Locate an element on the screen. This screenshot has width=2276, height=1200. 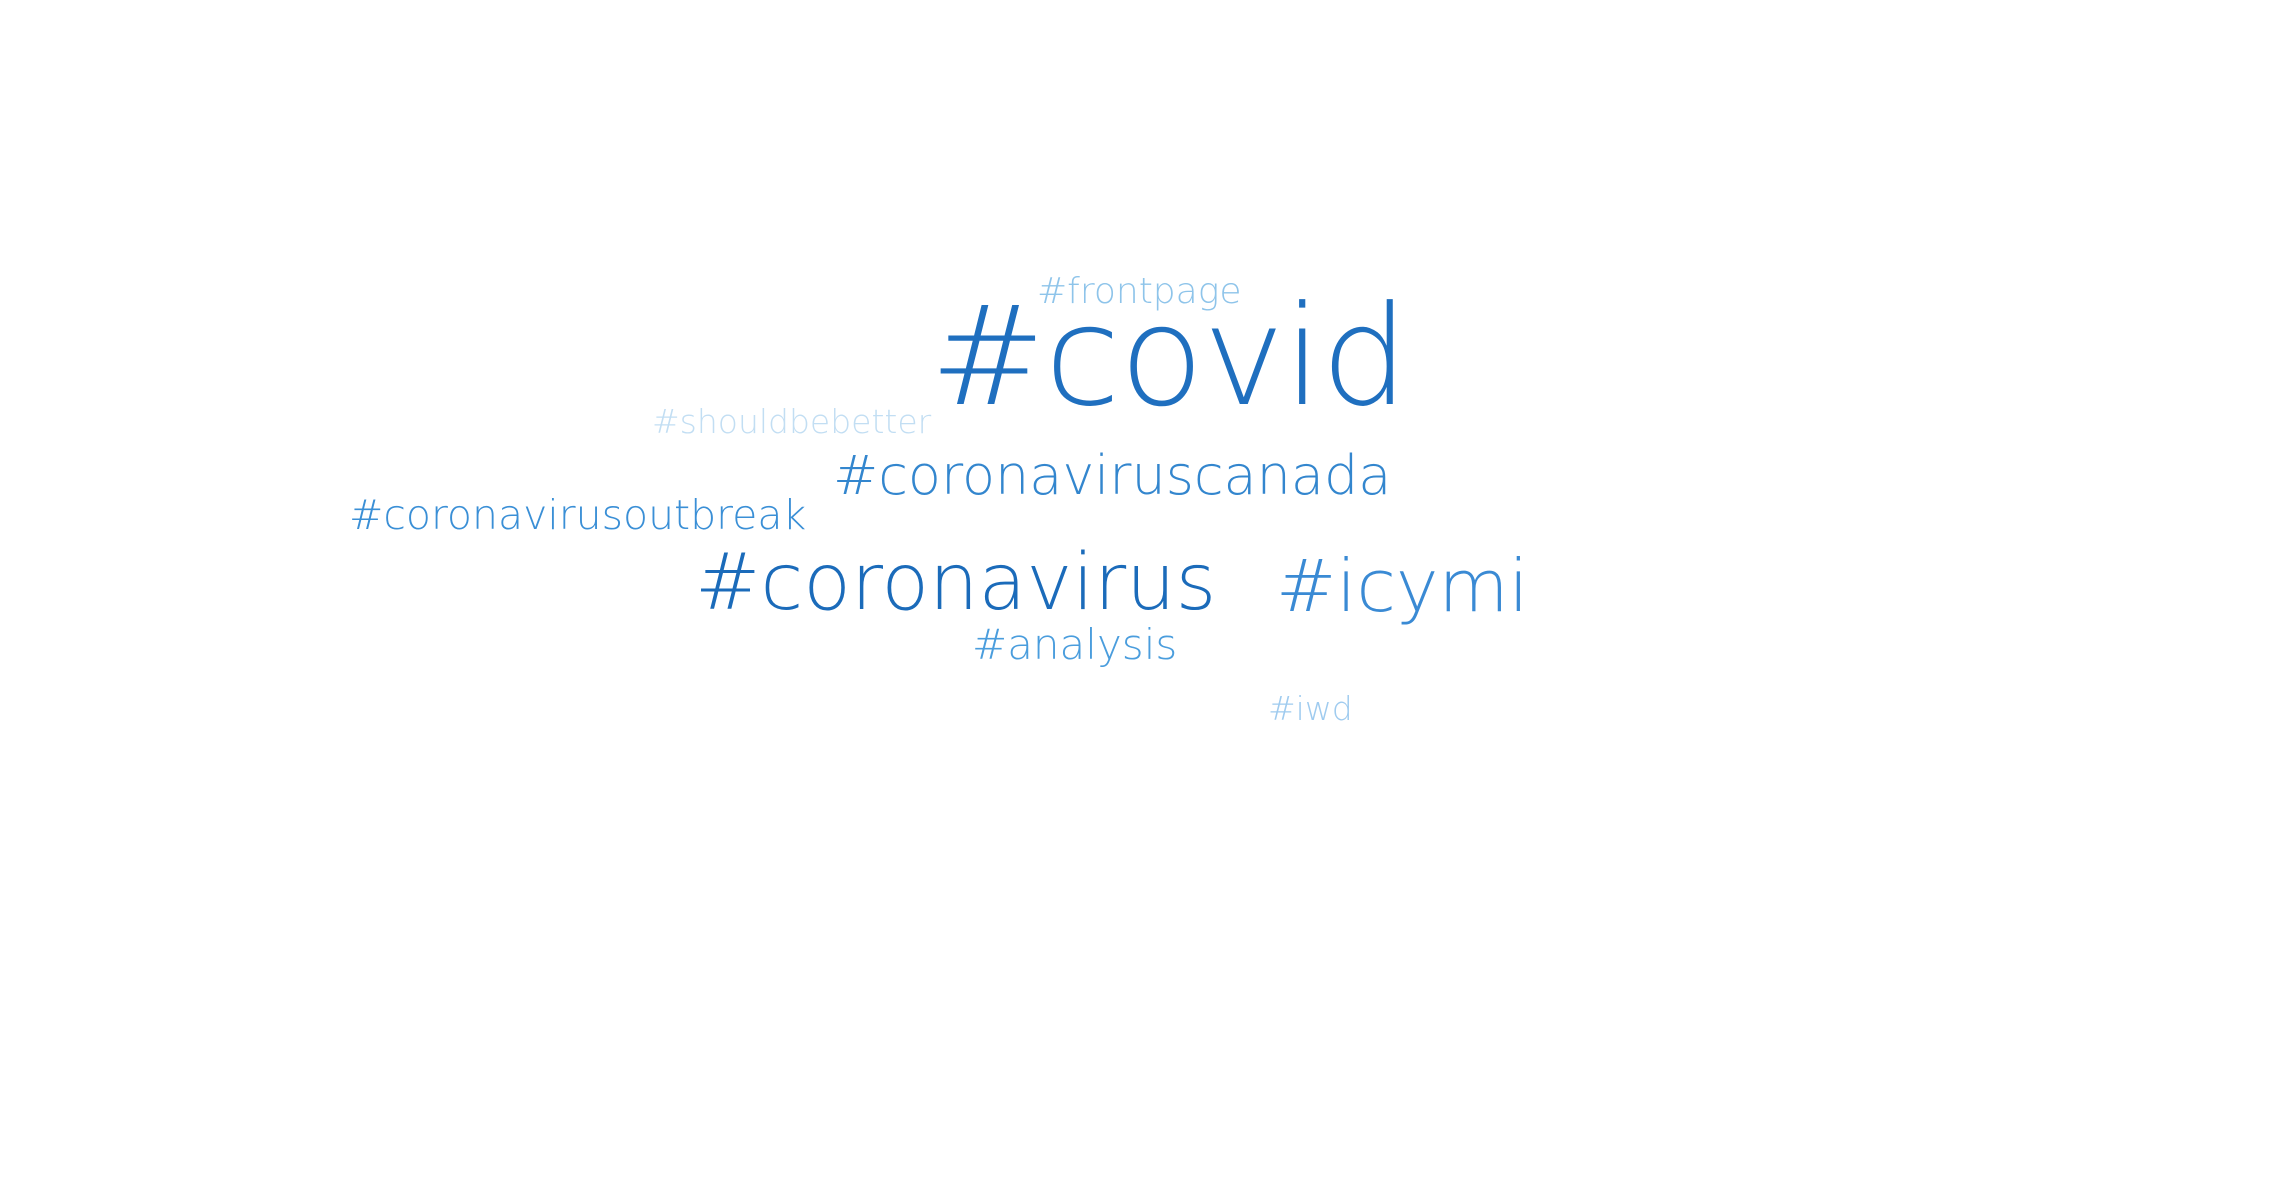
word-analysis: #analysis is located at coordinates (1075, 644).